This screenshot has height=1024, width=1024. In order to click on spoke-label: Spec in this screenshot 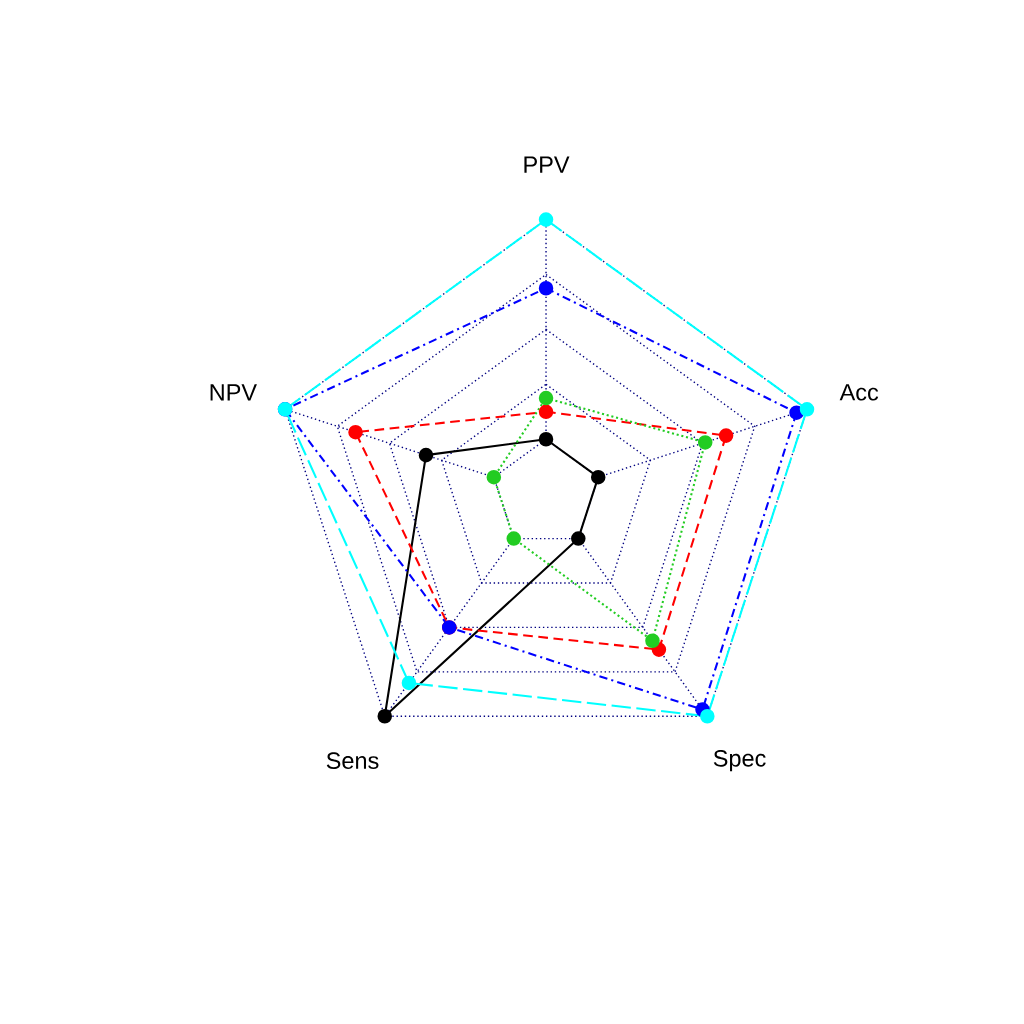, I will do `click(739, 761)`.